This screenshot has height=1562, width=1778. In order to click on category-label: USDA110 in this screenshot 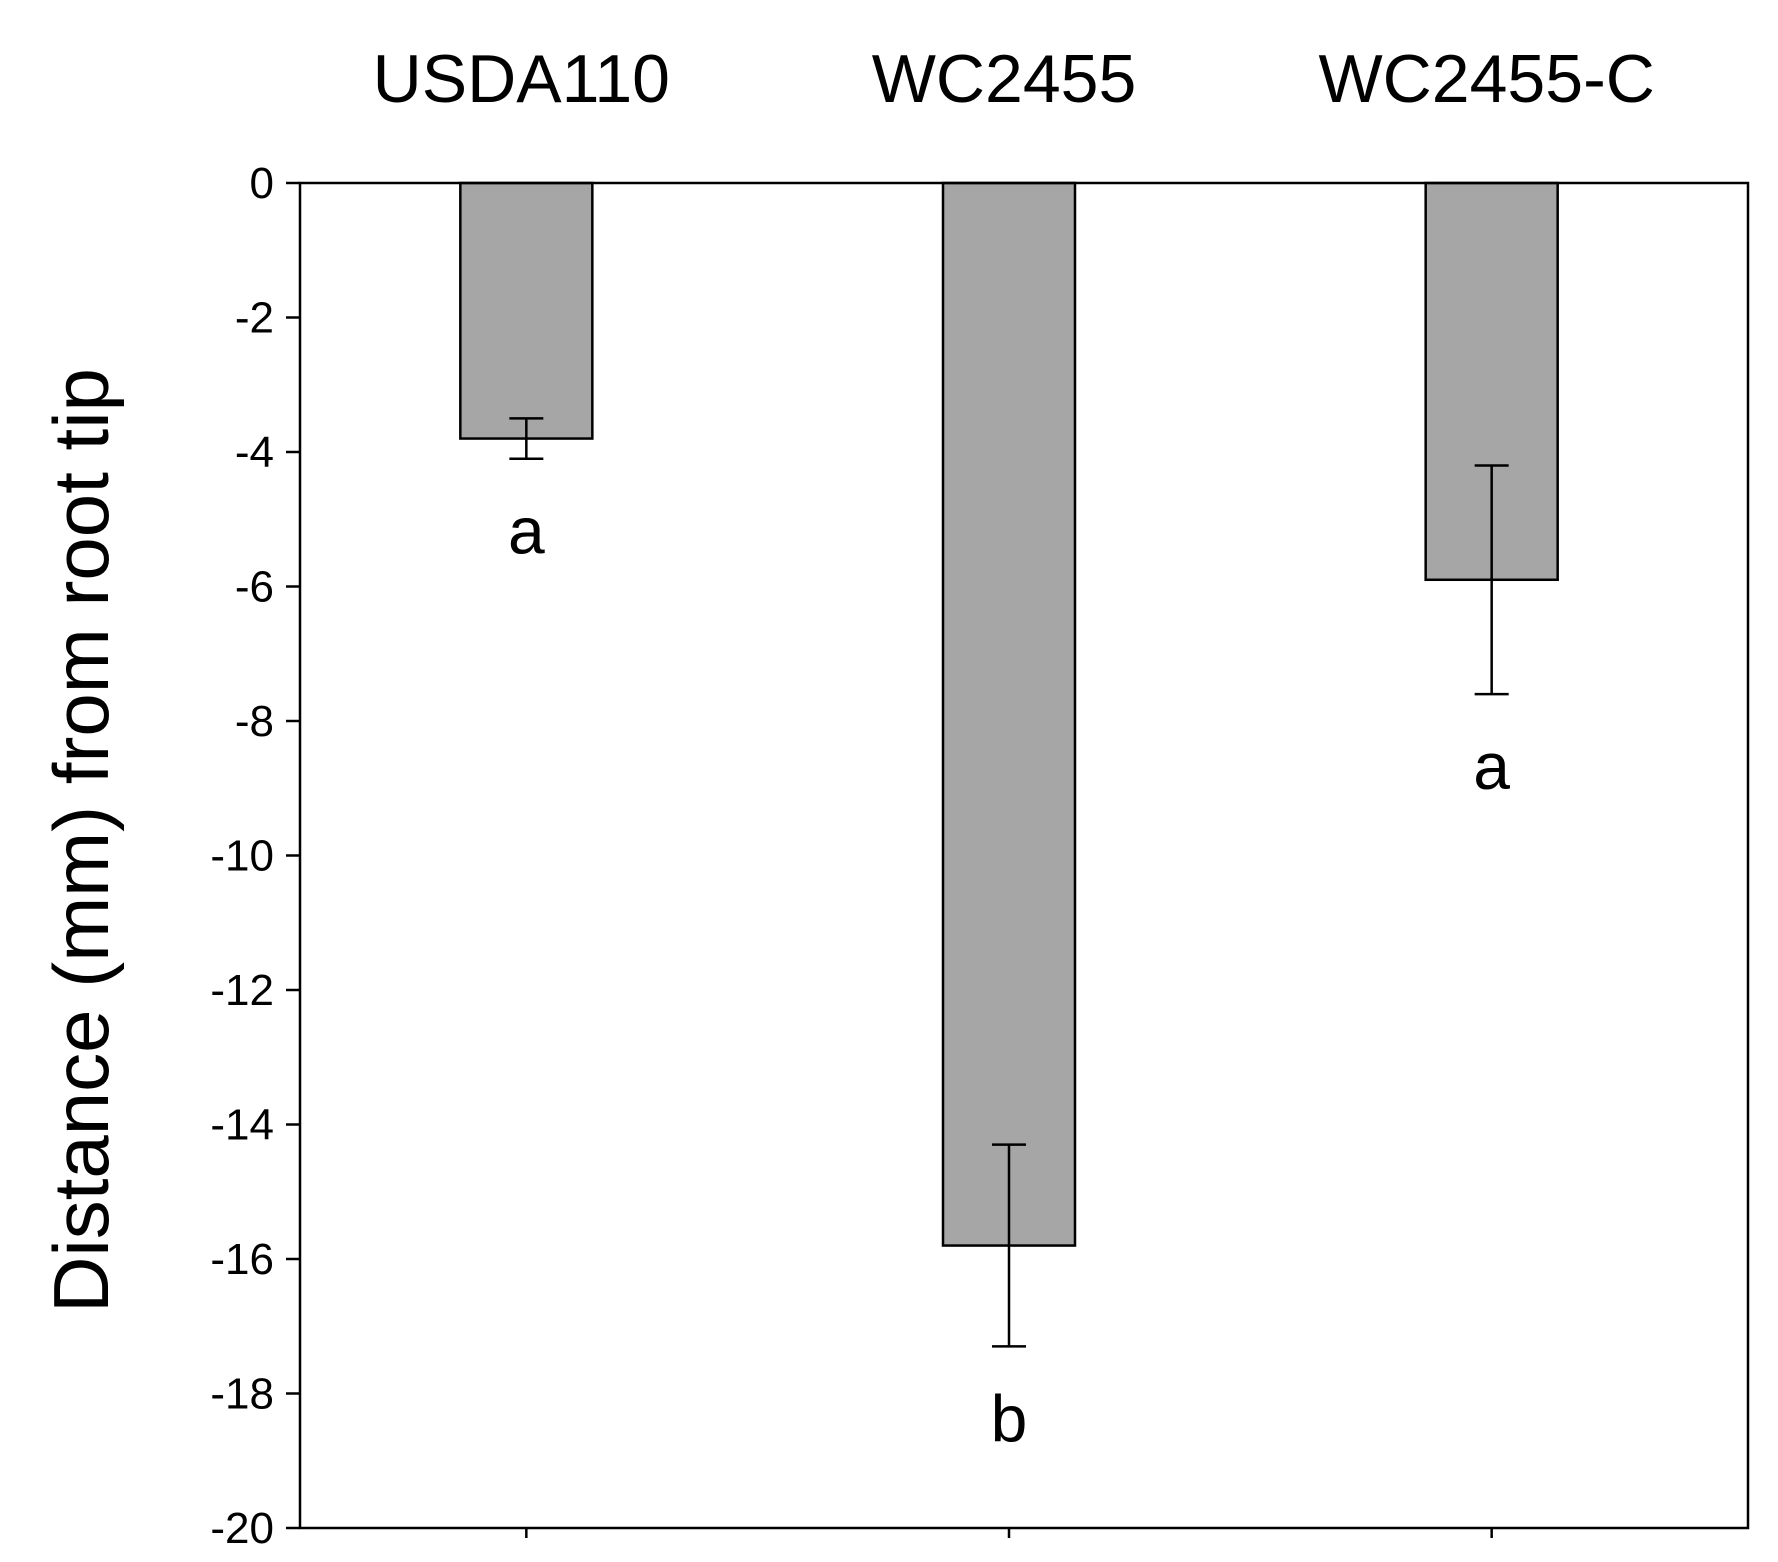, I will do `click(521, 79)`.